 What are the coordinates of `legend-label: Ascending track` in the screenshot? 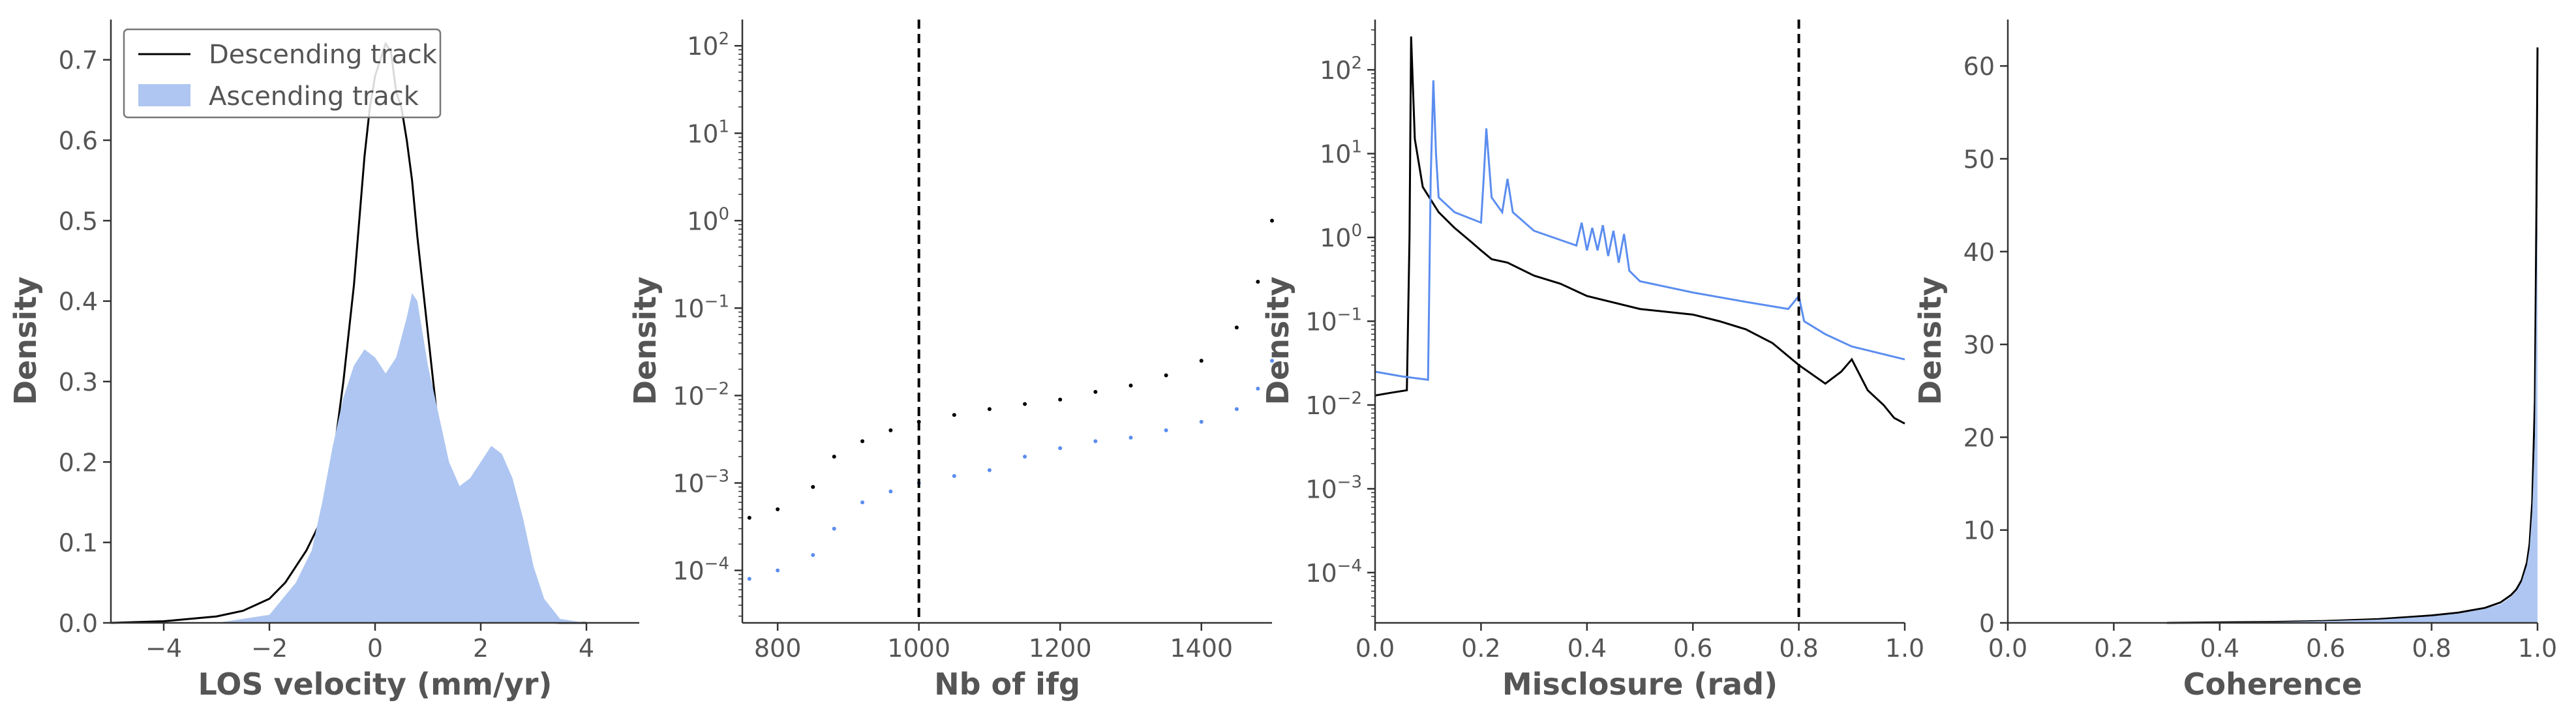 It's located at (314, 97).